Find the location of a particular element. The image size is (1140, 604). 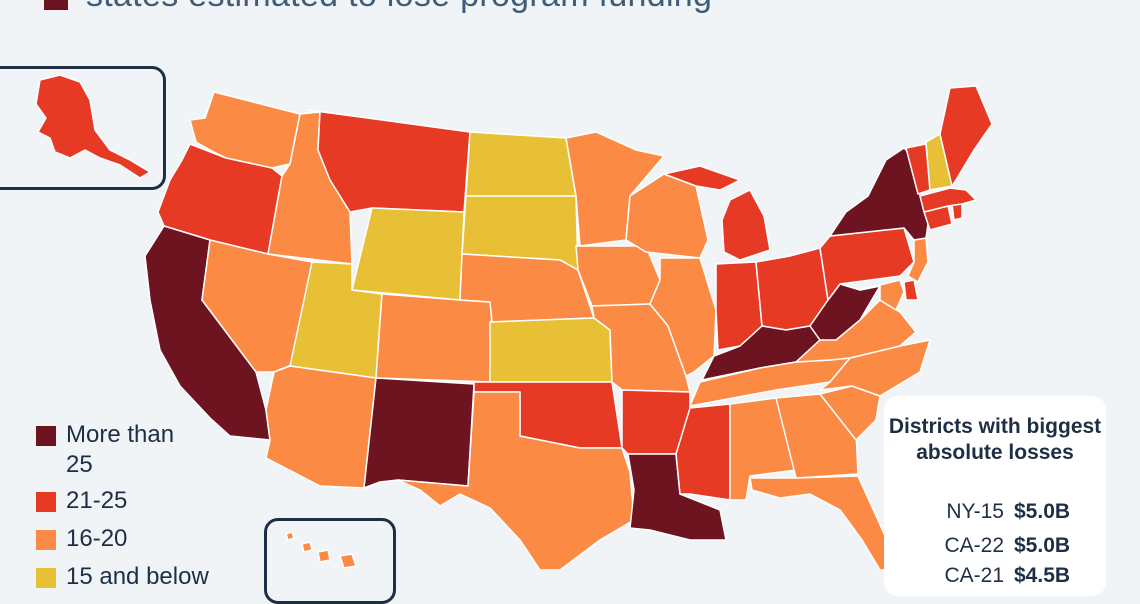

district-value: $4.5B is located at coordinates (1042, 575).